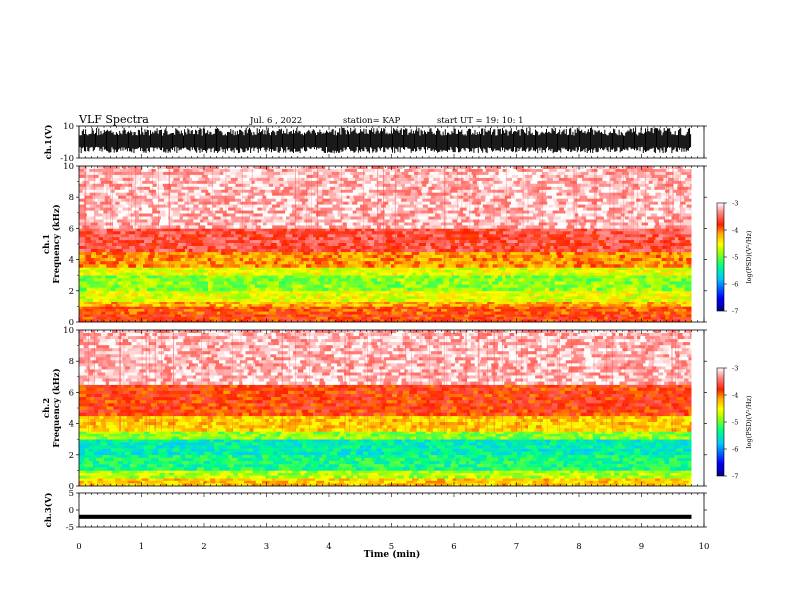 This screenshot has width=792, height=612. What do you see at coordinates (113, 119) in the screenshot?
I see `figure-title: VLF Spectra` at bounding box center [113, 119].